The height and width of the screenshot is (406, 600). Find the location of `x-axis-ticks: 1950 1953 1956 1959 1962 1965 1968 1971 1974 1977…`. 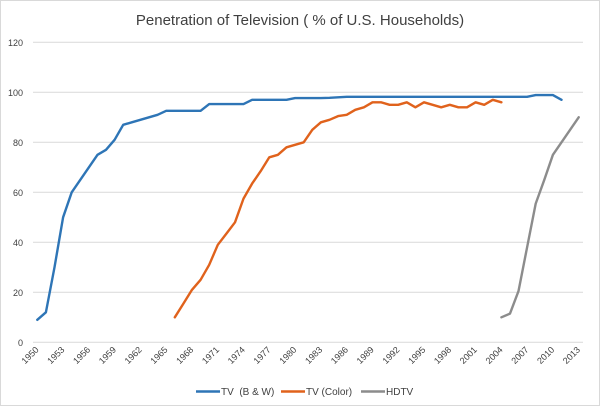

x-axis-ticks: 1950 1953 1956 1959 1962 1965 1968 1971 1974 1977… is located at coordinates (300, 355).